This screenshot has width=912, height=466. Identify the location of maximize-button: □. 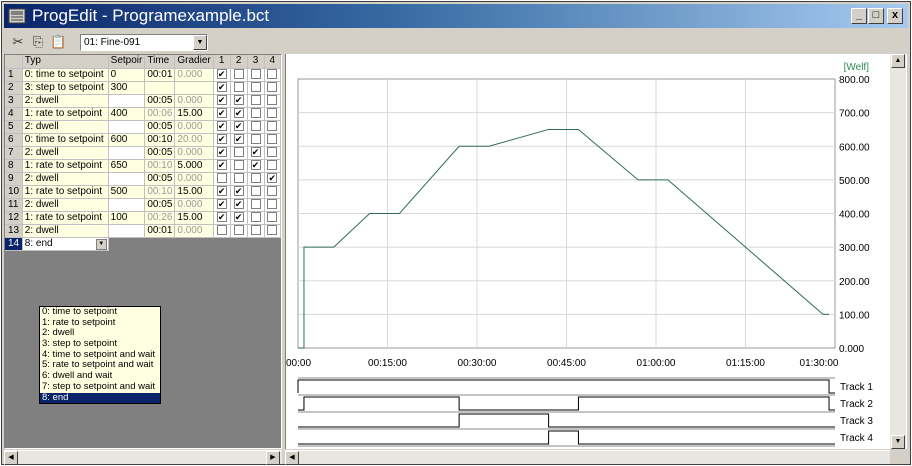
(876, 16).